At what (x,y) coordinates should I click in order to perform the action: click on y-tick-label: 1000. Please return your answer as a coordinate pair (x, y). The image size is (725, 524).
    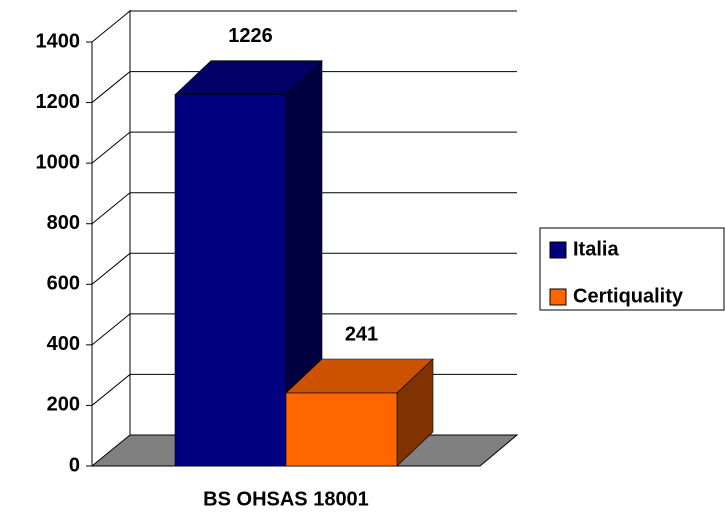
    Looking at the image, I should click on (58, 162).